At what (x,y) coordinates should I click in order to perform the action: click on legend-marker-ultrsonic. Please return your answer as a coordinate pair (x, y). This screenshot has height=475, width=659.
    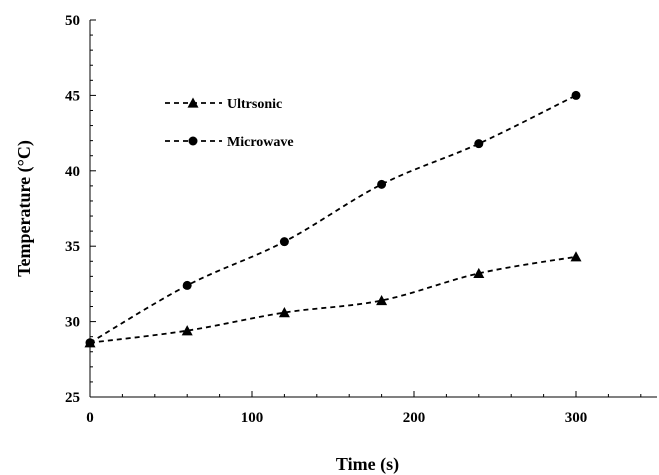
    Looking at the image, I should click on (193, 102).